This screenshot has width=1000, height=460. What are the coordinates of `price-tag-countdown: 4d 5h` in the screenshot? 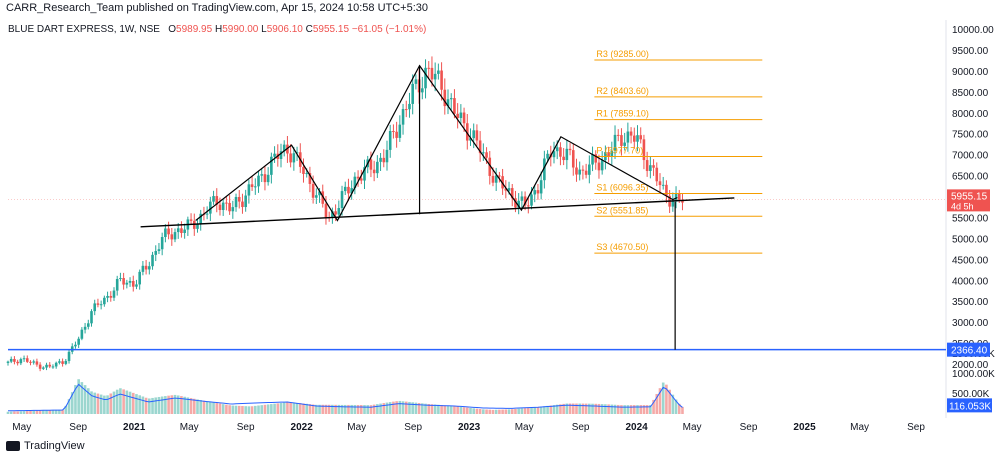 It's located at (962, 206).